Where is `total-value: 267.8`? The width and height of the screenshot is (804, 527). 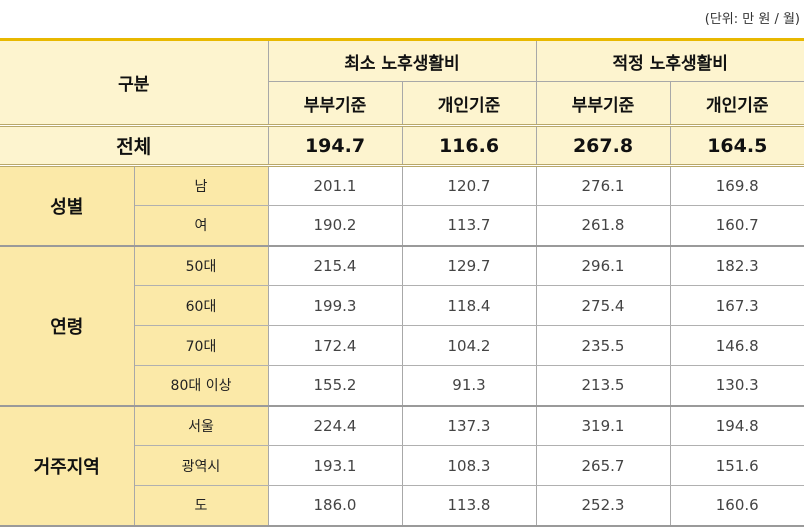
total-value: 267.8 is located at coordinates (603, 146).